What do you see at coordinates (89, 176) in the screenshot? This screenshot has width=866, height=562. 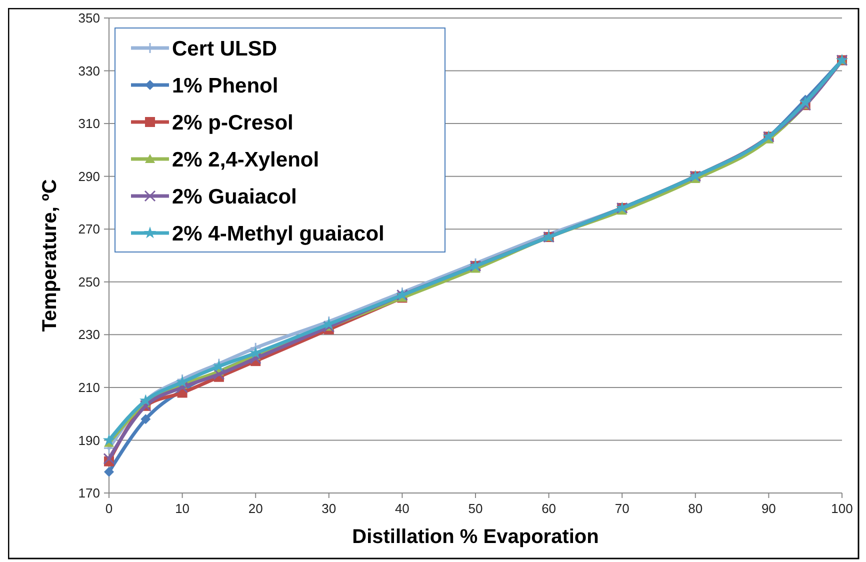 I see `y-tick-label: 290` at bounding box center [89, 176].